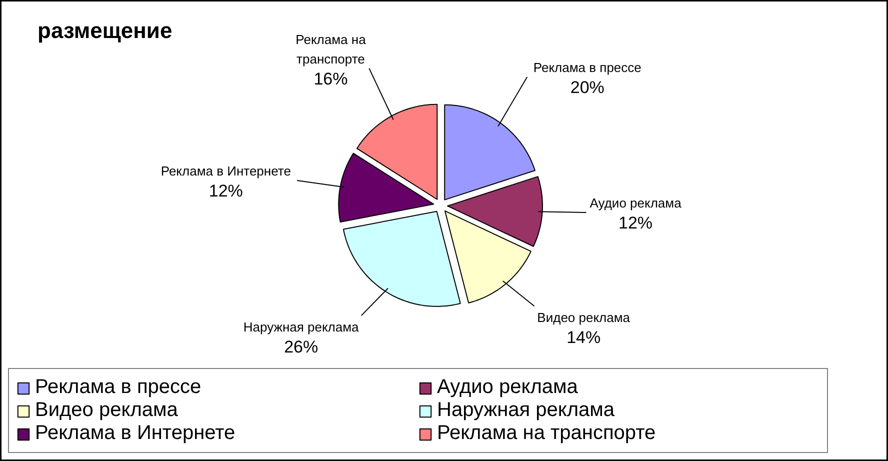 Image resolution: width=888 pixels, height=461 pixels. What do you see at coordinates (331, 78) in the screenshot?
I see `data-label: 16%` at bounding box center [331, 78].